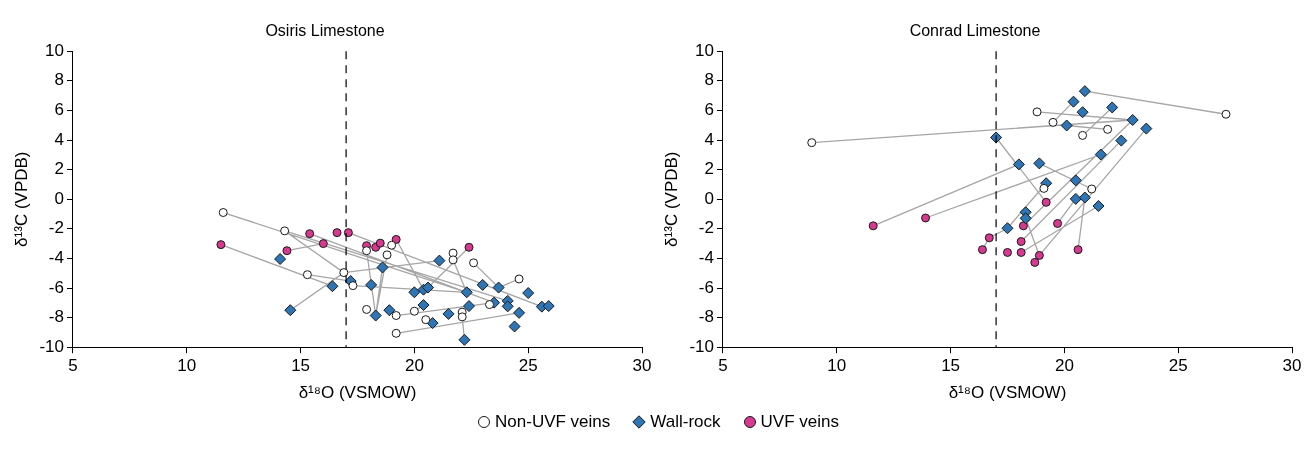  I want to click on x-tick-label: 25, so click(528, 366).